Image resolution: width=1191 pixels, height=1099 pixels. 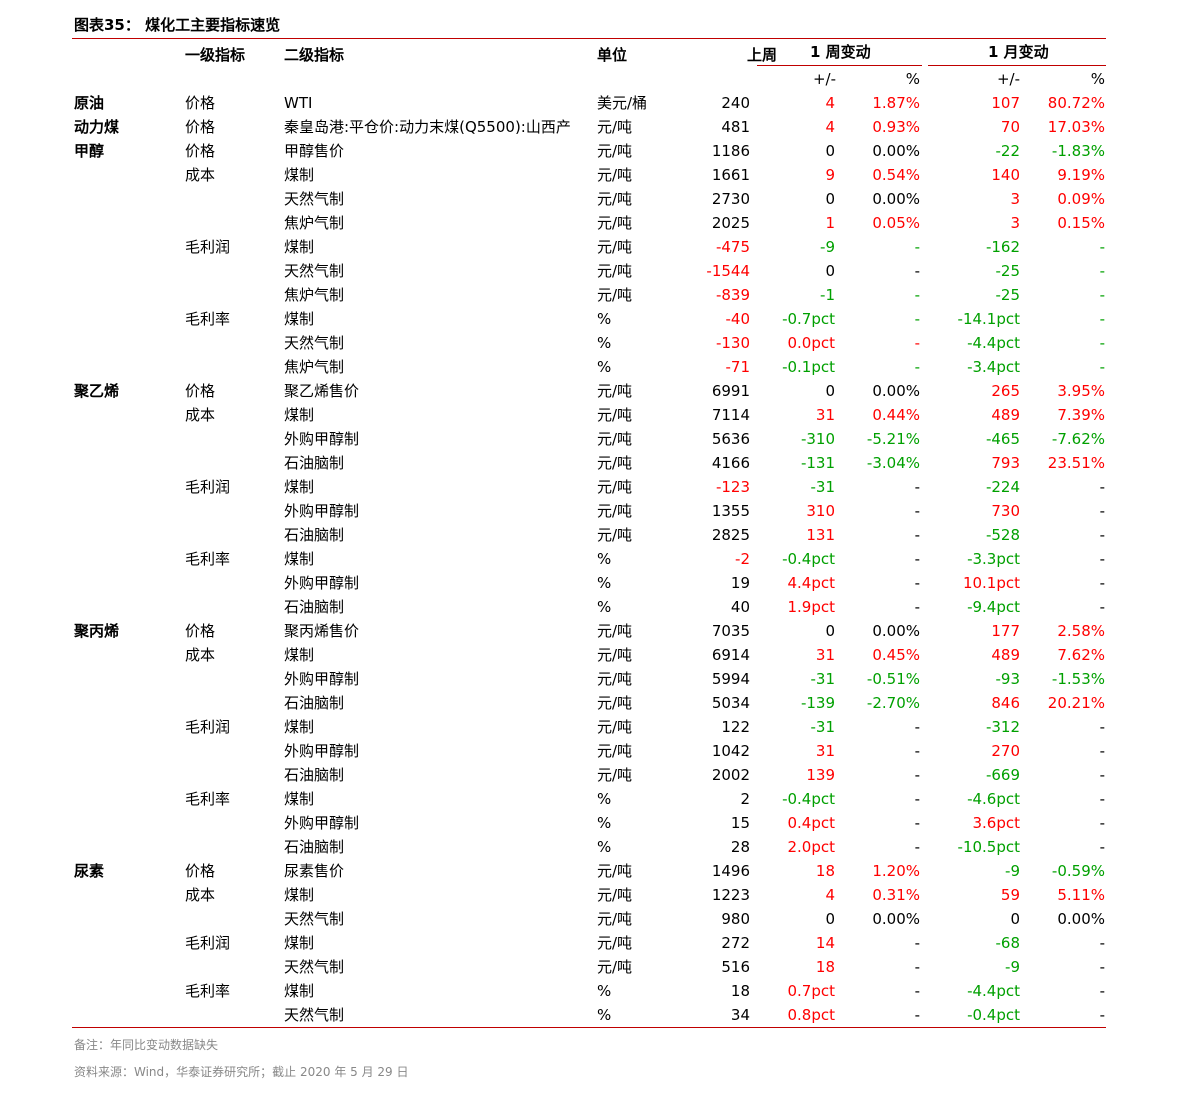 I want to click on month-pct: 23.51%, so click(x=1076, y=463).